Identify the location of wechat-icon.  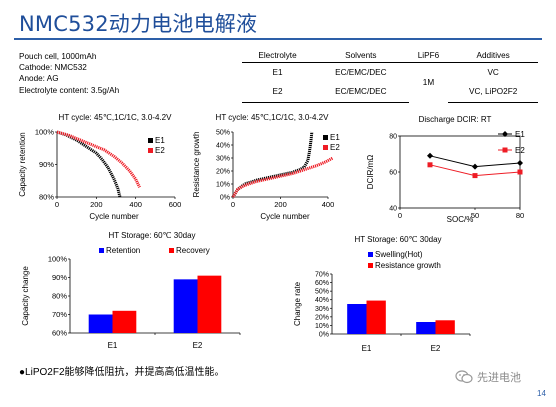
(464, 377).